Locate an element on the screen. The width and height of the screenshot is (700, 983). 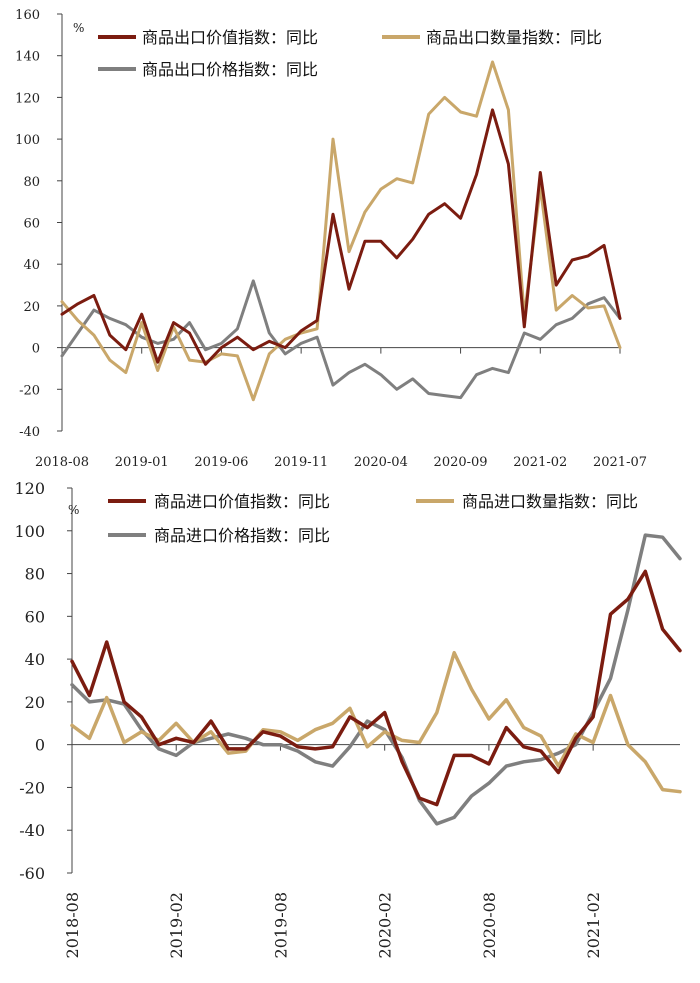
x-tick-label: 2021-07 is located at coordinates (620, 462).